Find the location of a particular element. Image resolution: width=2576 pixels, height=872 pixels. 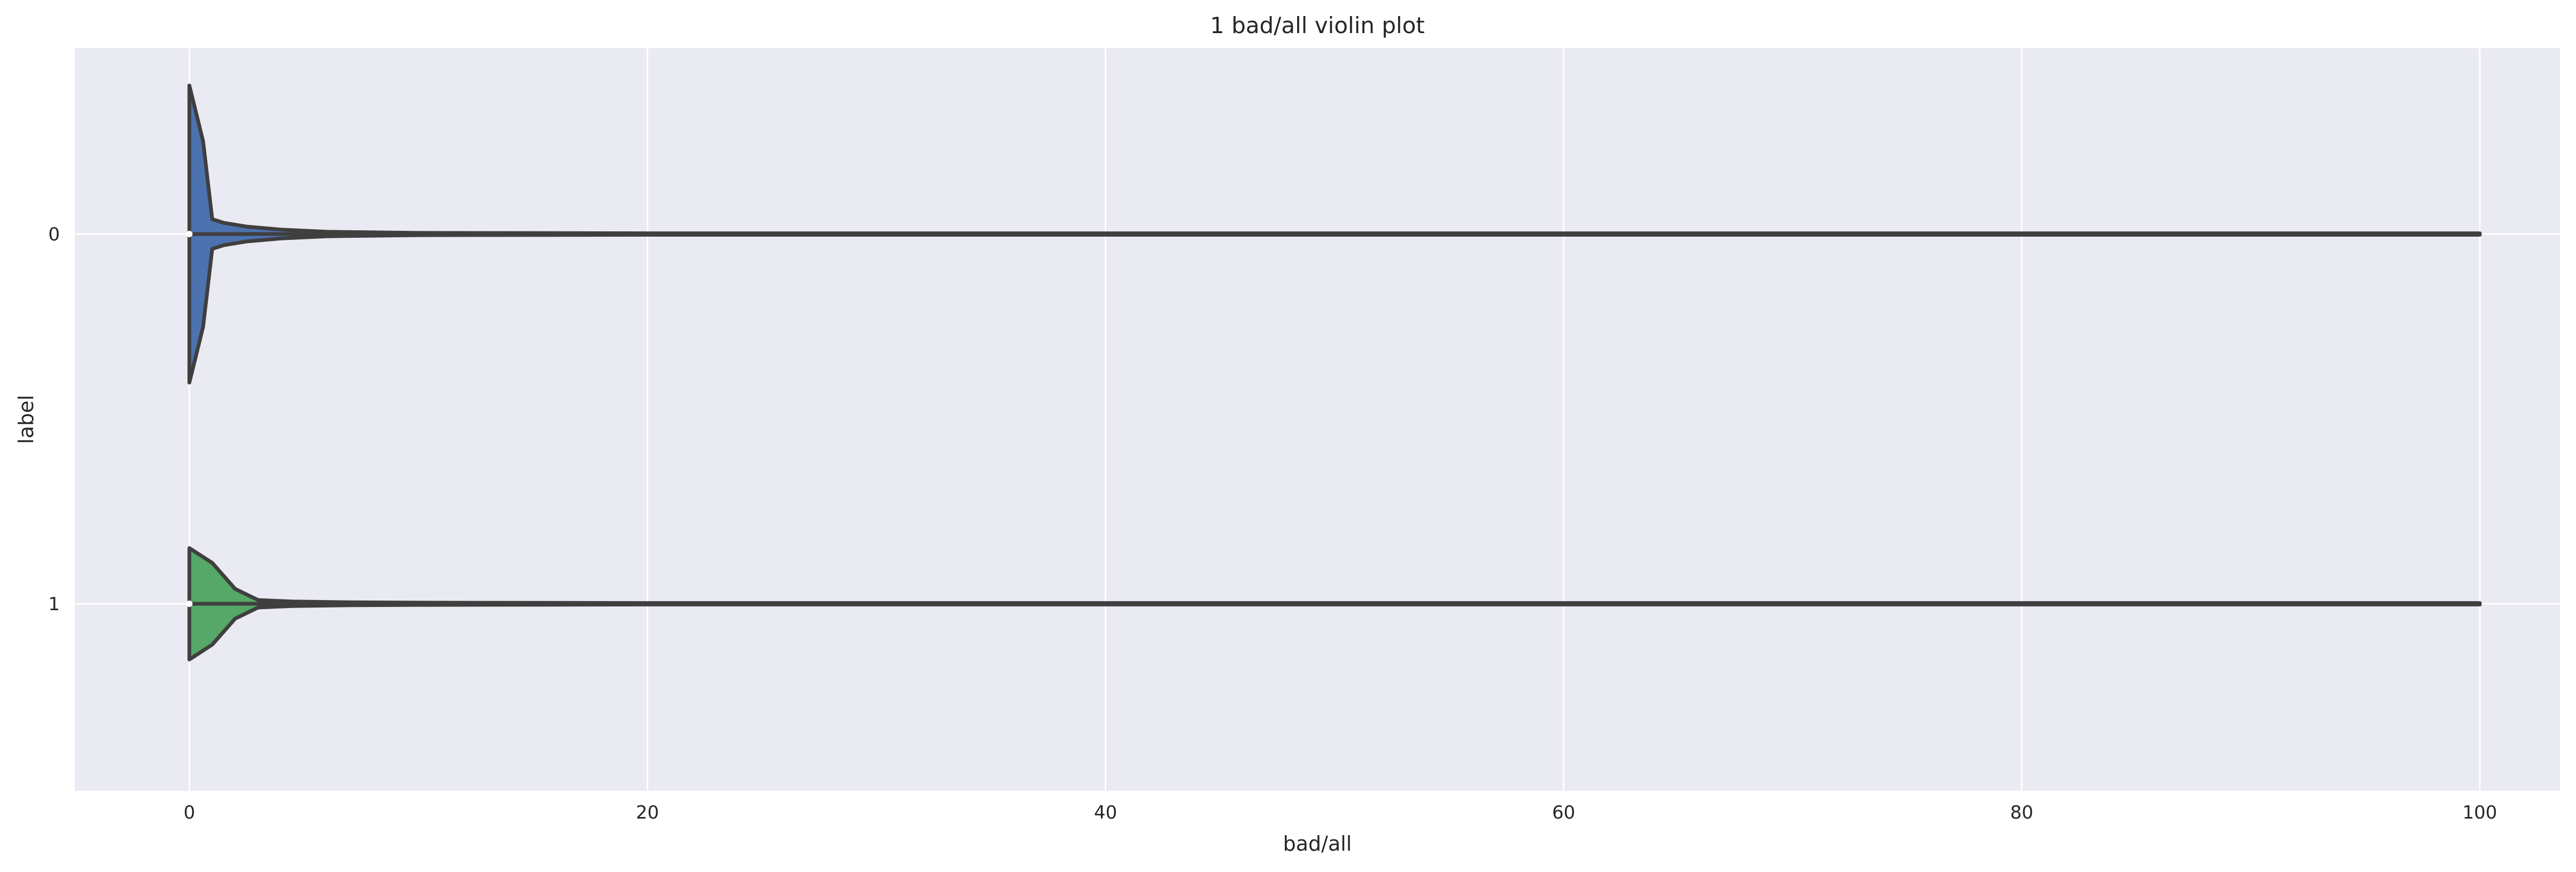

y-tick-label: 0 is located at coordinates (54, 234).